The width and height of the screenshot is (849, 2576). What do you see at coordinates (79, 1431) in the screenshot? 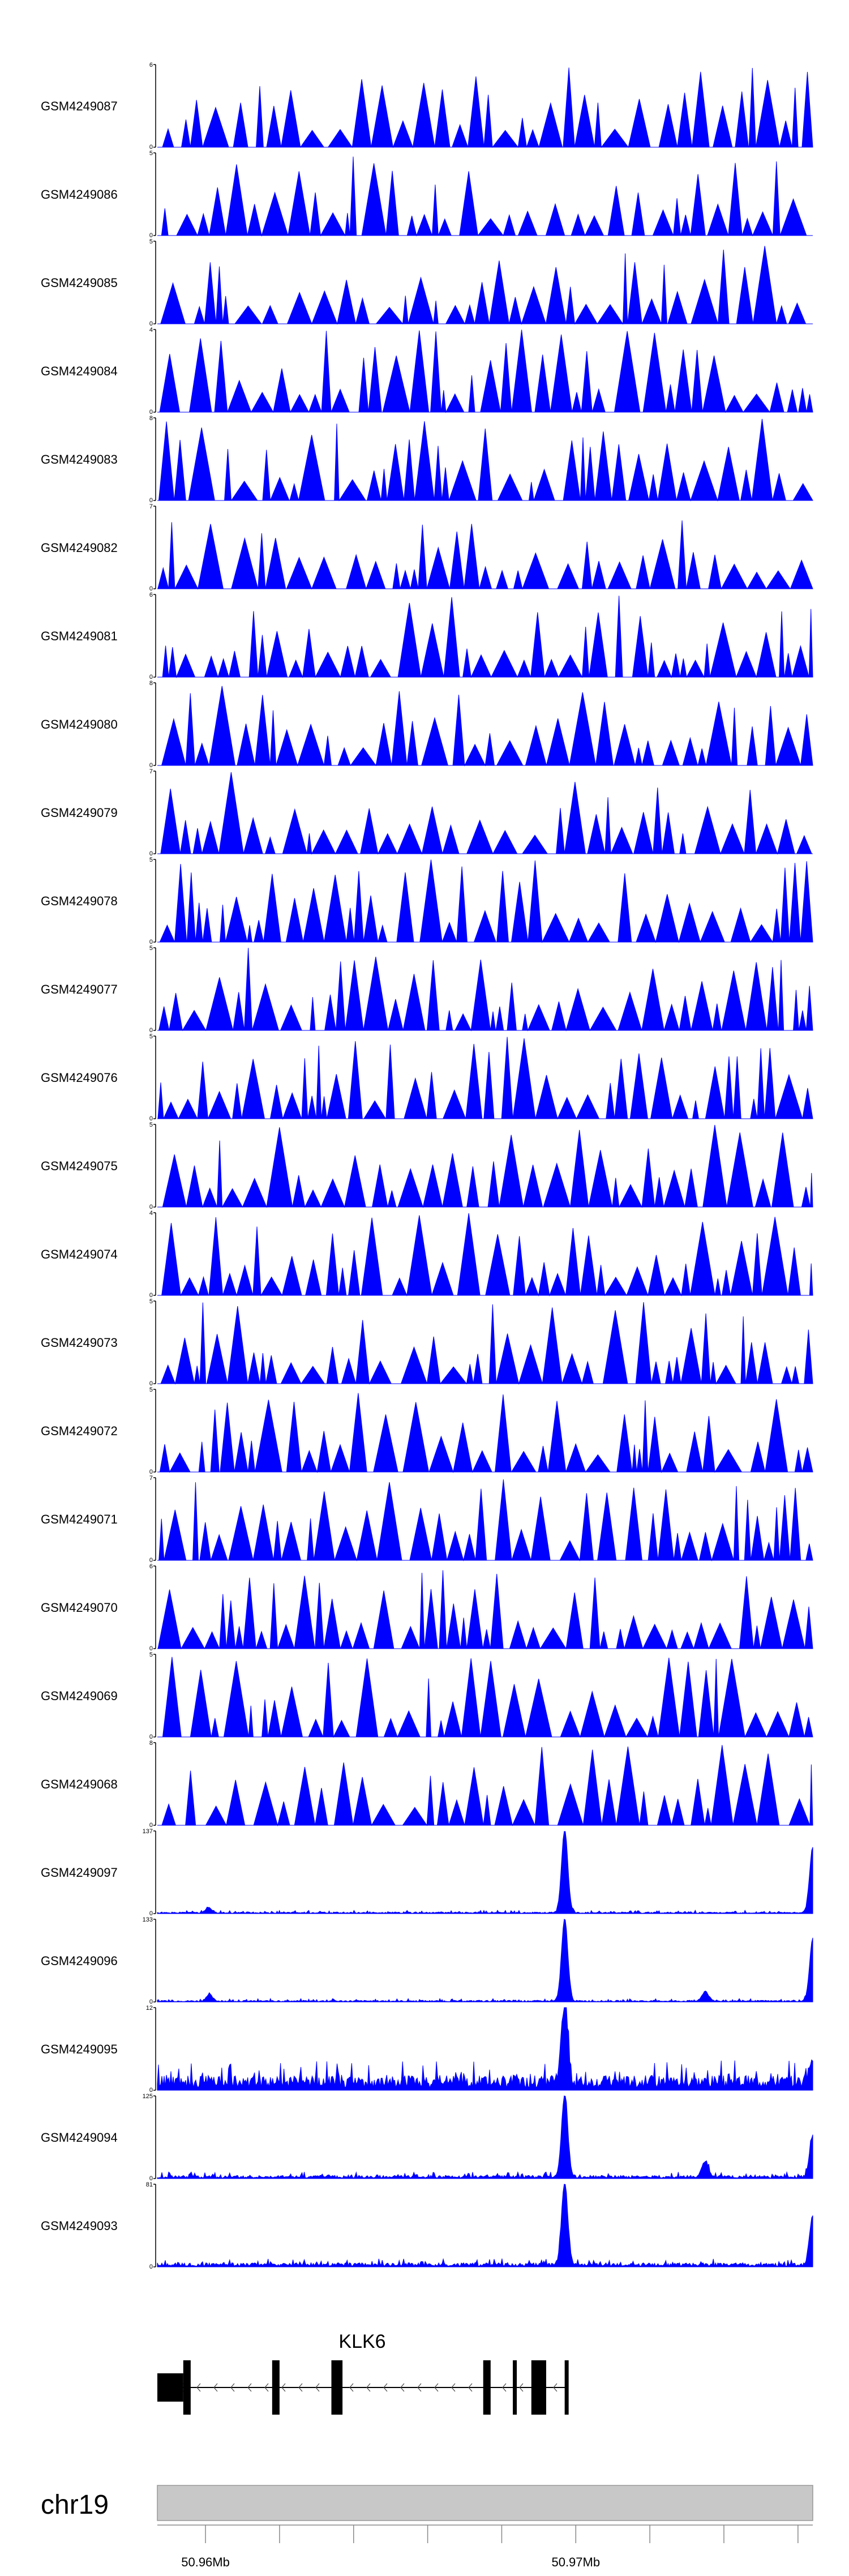
I see `track-name-label: GSM4249072` at bounding box center [79, 1431].